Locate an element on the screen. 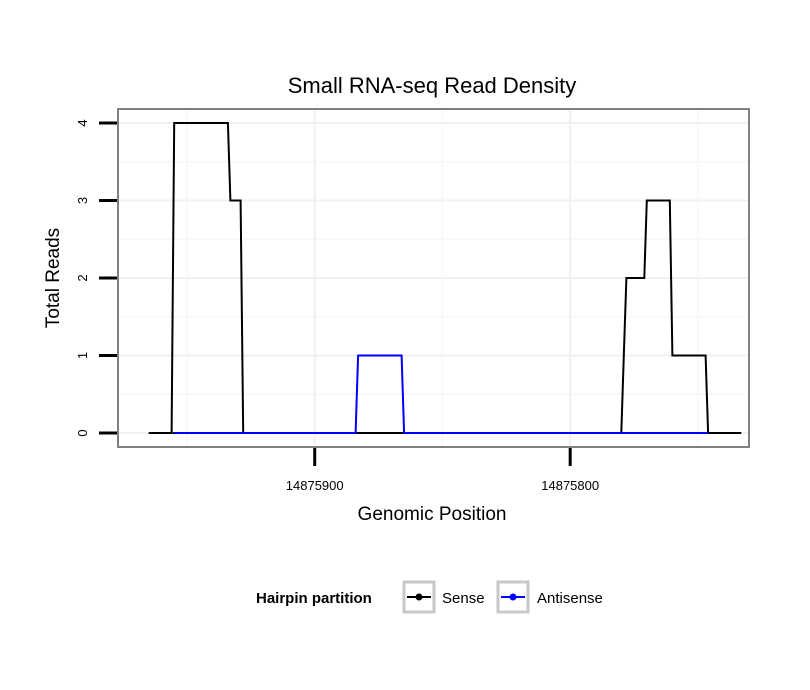  legend-label-sense: Sense is located at coordinates (463, 598).